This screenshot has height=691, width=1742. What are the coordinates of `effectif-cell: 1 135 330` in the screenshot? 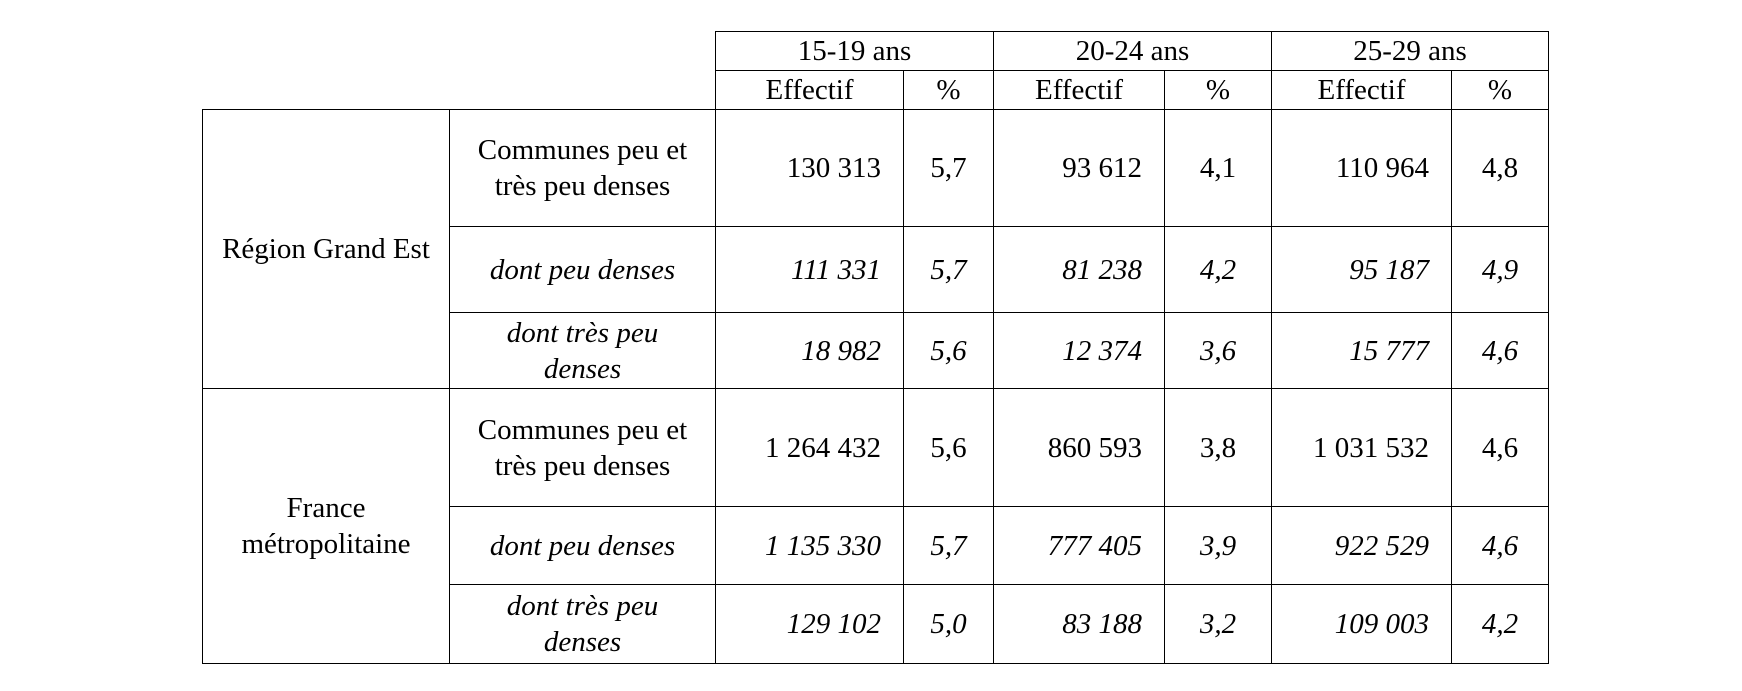 It's located at (809, 545).